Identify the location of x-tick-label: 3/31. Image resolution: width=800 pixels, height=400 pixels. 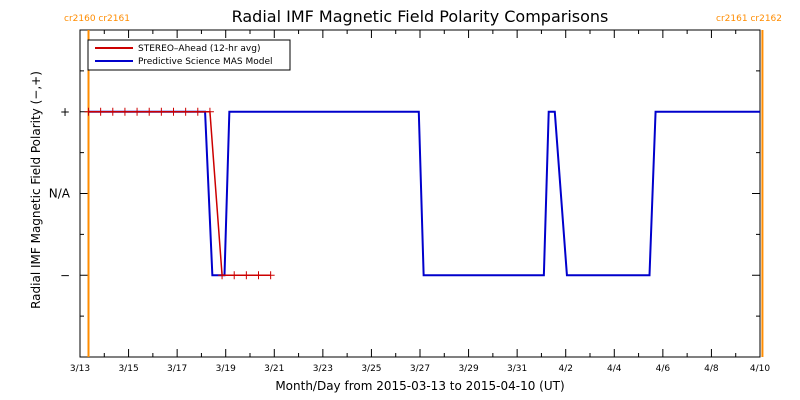
(517, 369).